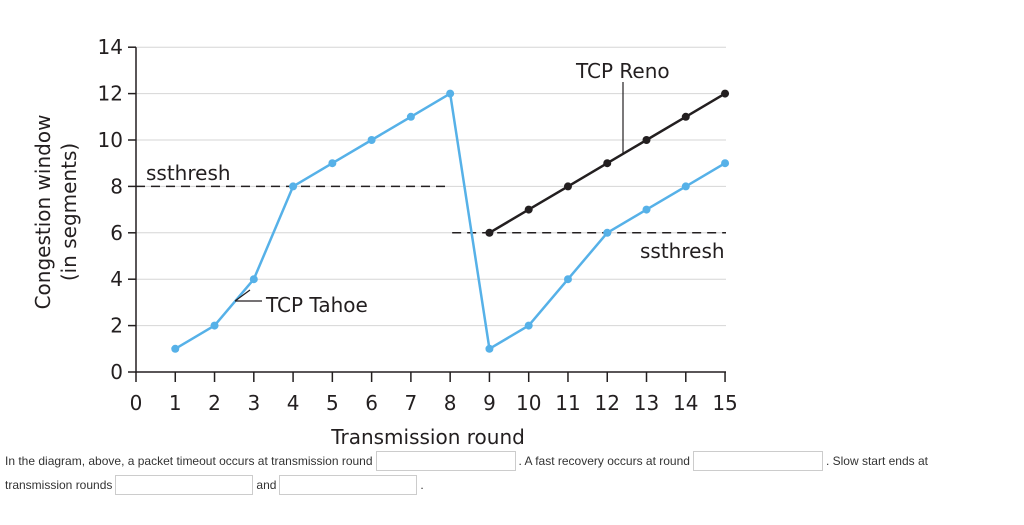  What do you see at coordinates (43, 212) in the screenshot?
I see `y-axis-label-line-1: Congestion window` at bounding box center [43, 212].